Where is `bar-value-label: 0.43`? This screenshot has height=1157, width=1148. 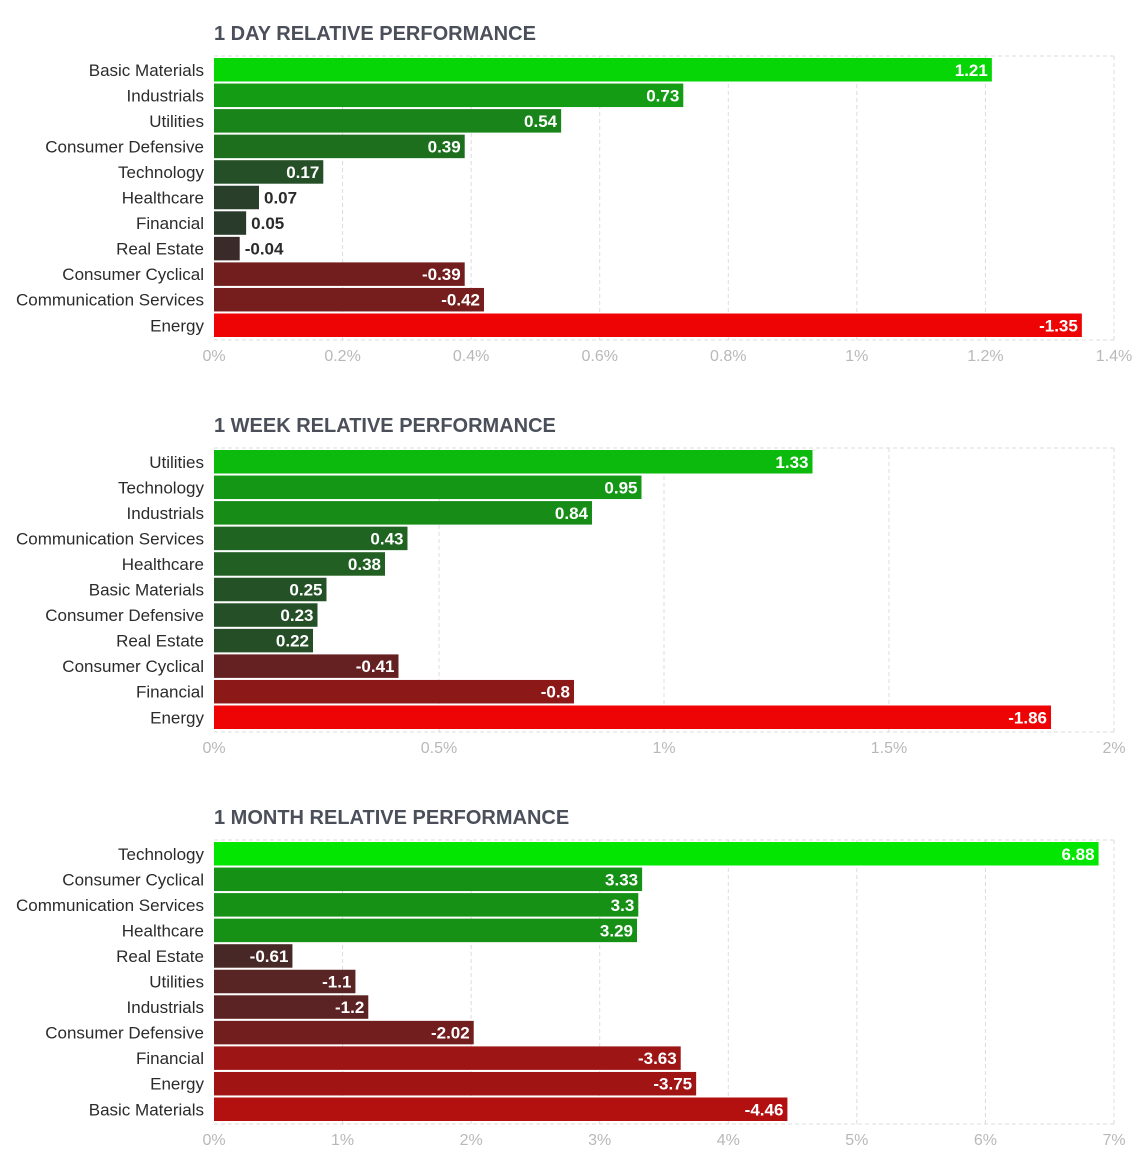 bar-value-label: 0.43 is located at coordinates (386, 538).